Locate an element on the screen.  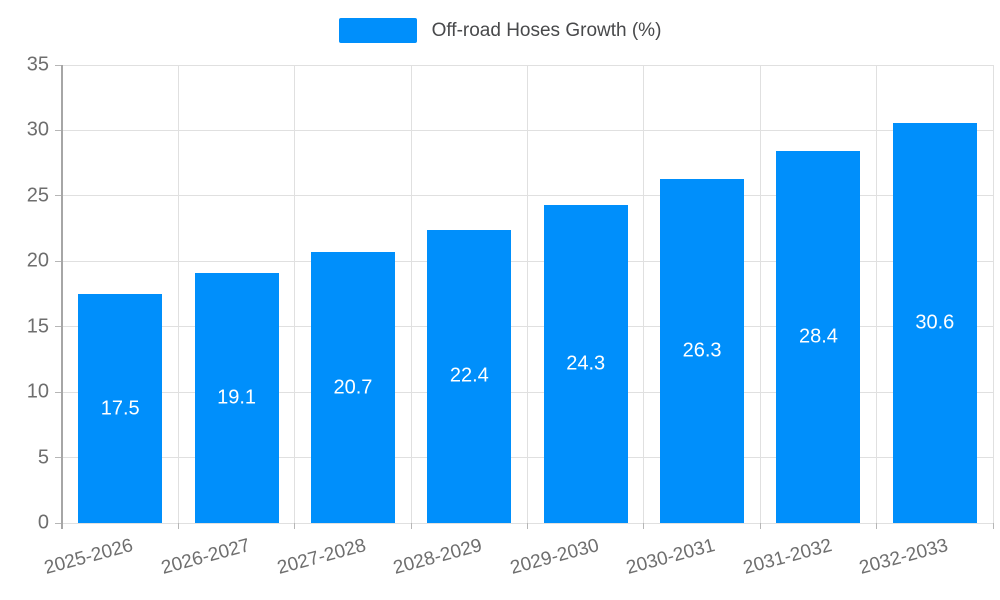
legend-item: Off-road Hoses Growth (%) is located at coordinates (500, 30).